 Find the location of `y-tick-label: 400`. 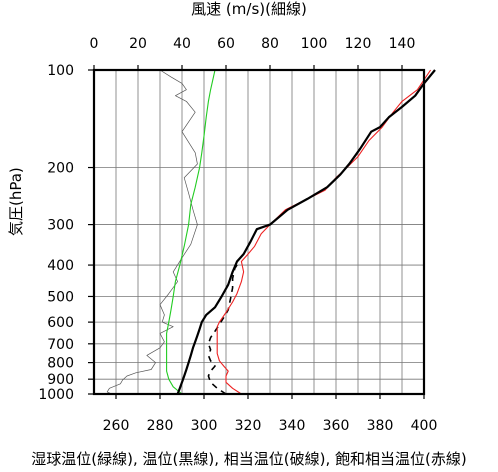

y-tick-label: 400 is located at coordinates (60, 266).